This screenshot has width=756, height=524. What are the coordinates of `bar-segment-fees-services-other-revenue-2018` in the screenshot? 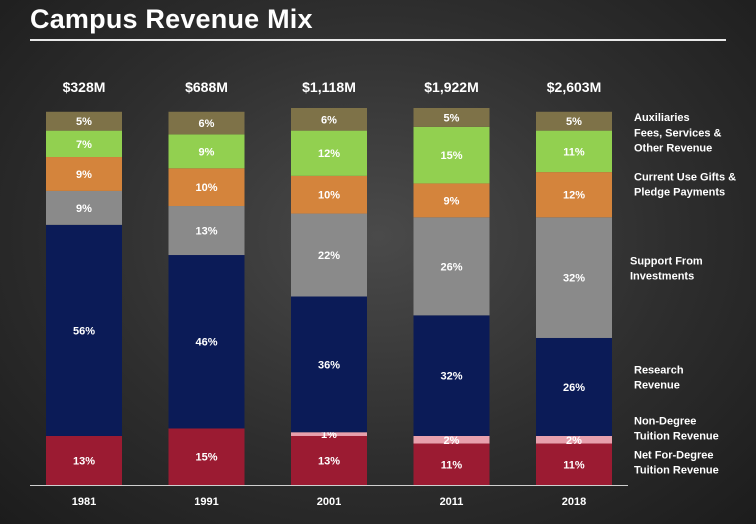 It's located at (574, 151).